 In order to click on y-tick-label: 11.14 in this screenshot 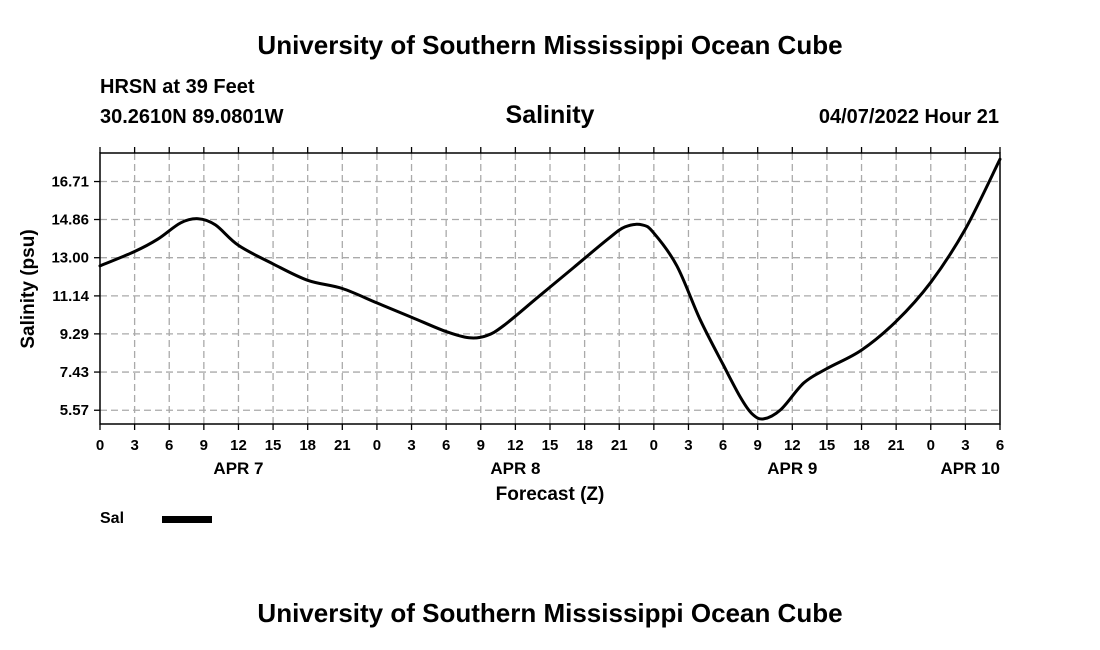, I will do `click(70, 296)`.